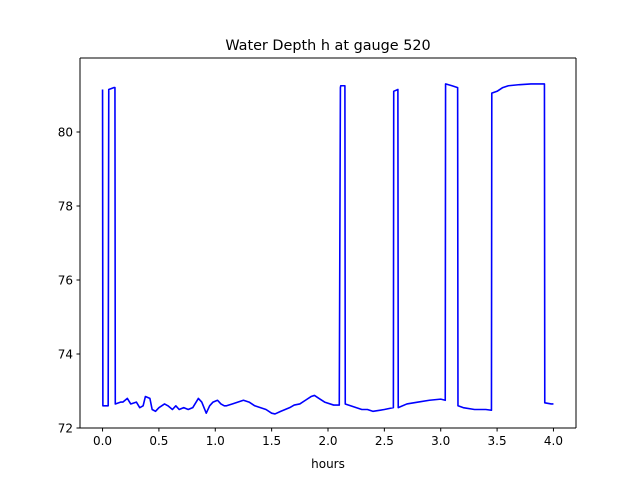 The height and width of the screenshot is (480, 640). Describe the element at coordinates (65, 206) in the screenshot. I see `y-tick-label: 78` at that location.